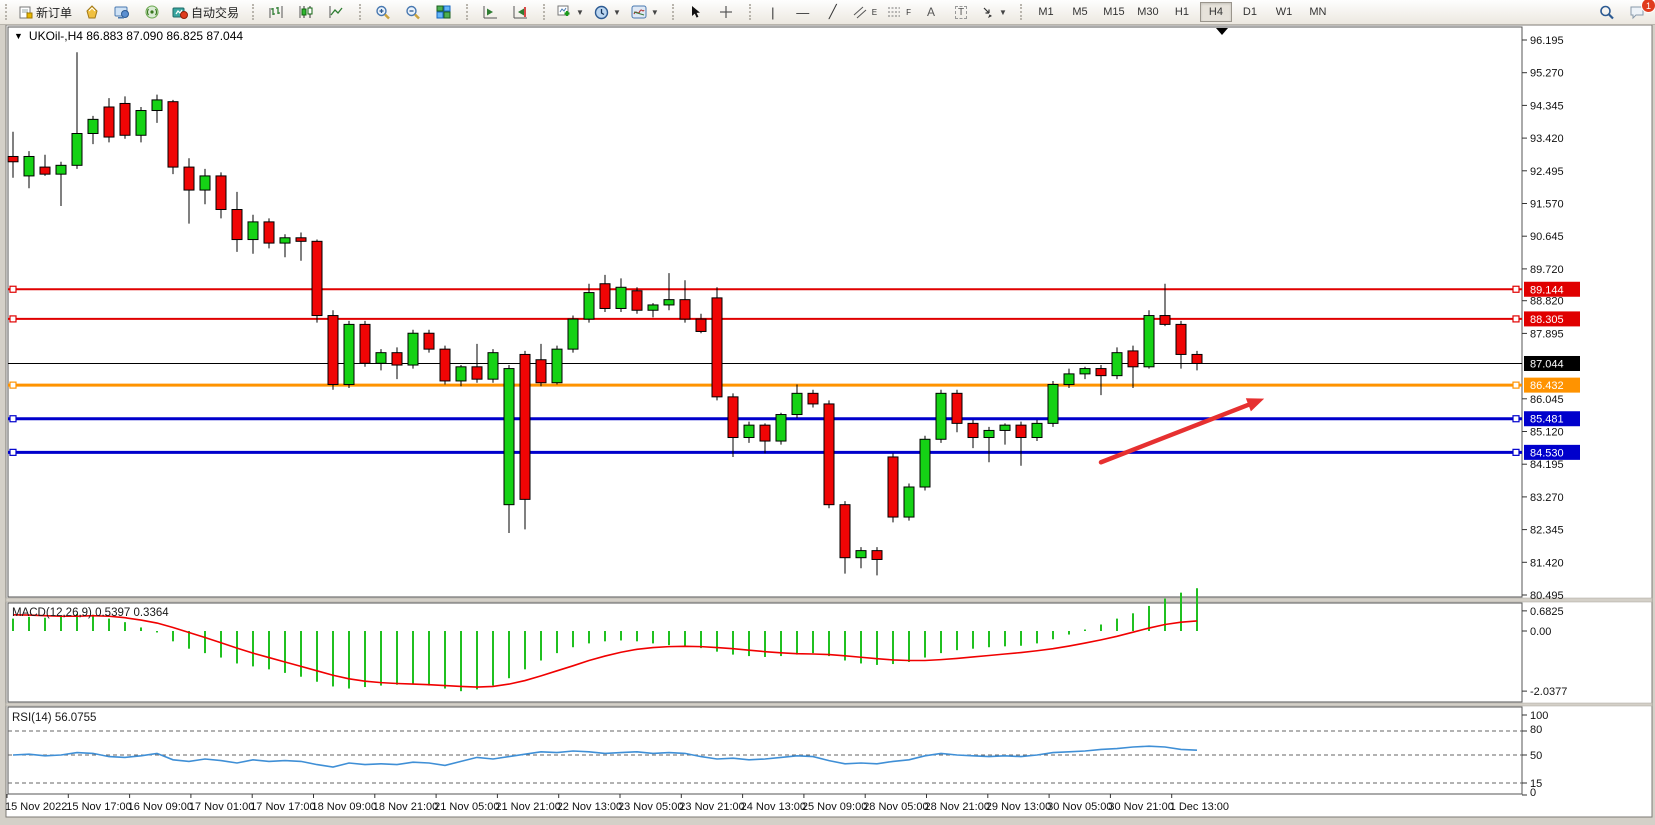 This screenshot has width=1655, height=825. Describe the element at coordinates (45, 12) in the screenshot. I see `new-order-button: 新订单` at that location.